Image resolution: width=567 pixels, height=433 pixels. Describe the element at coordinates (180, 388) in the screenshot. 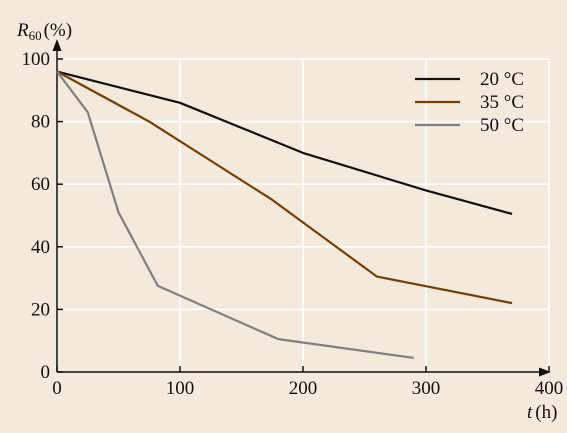

I see `x-tick-label-100: 100` at that location.